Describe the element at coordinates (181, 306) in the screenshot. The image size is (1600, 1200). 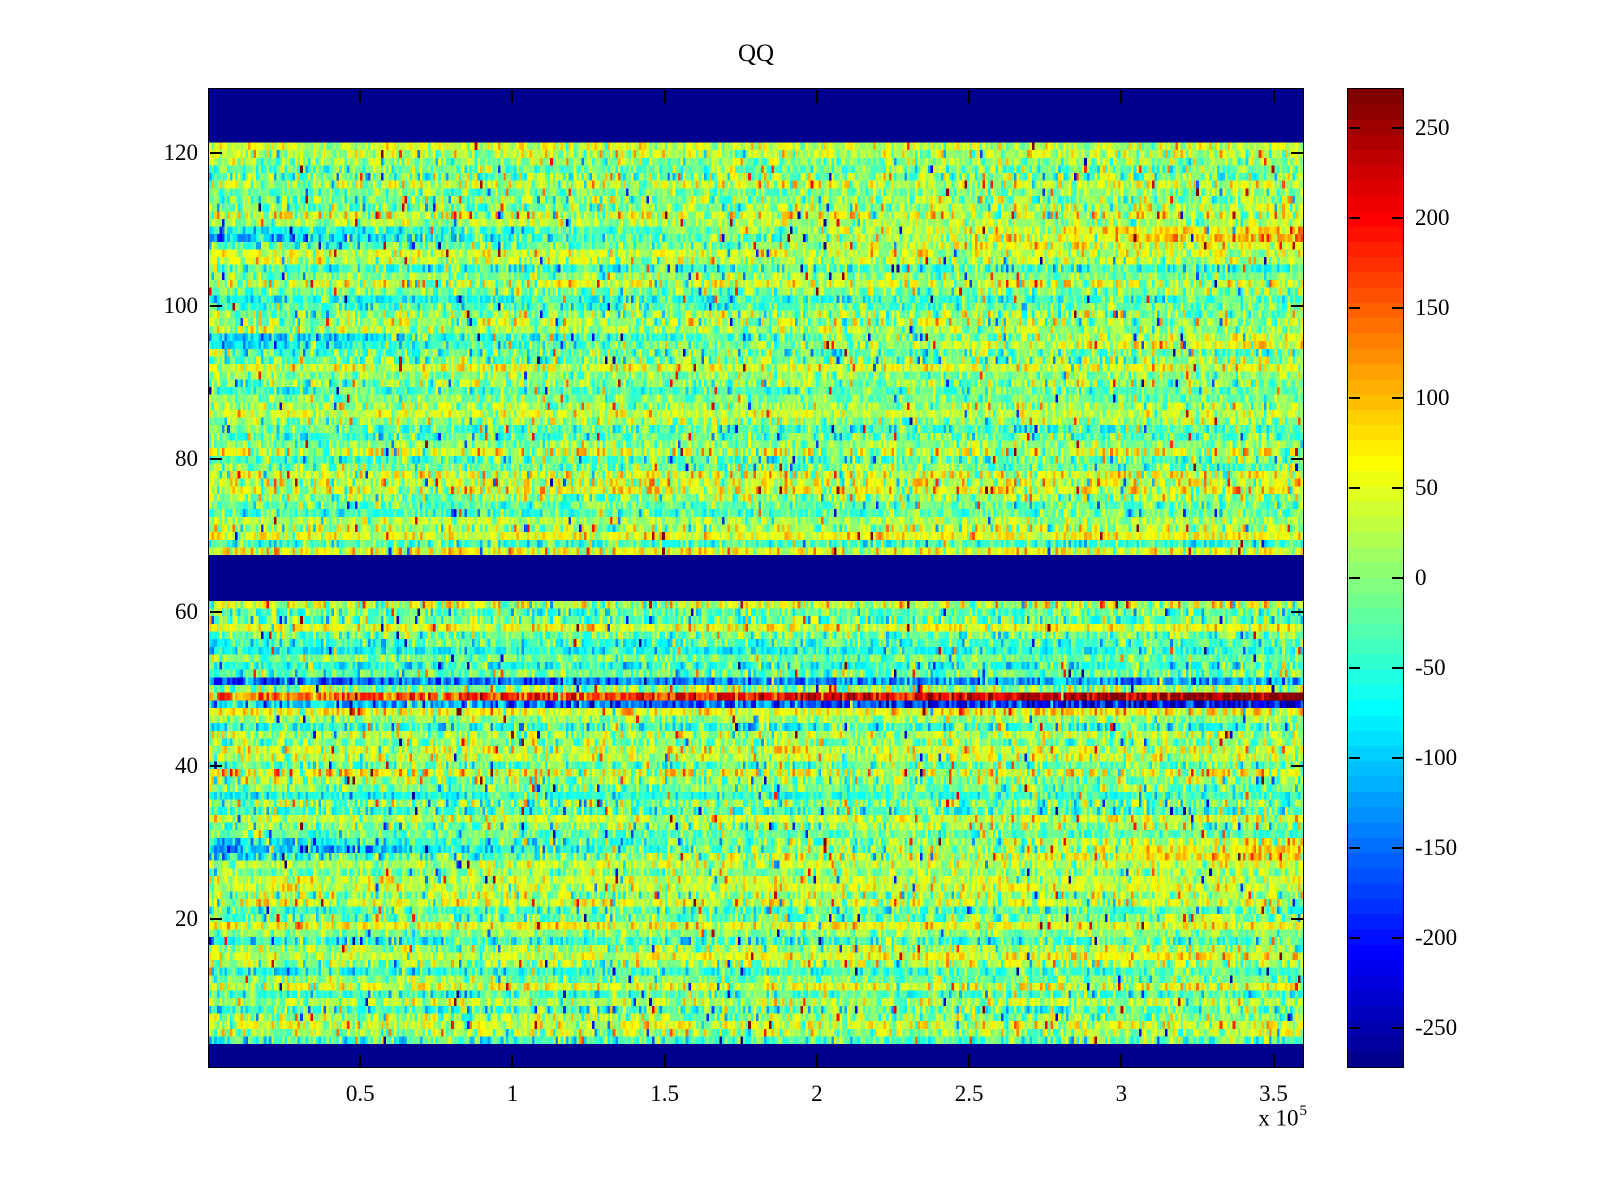
I see `y-tick-label: 100` at that location.